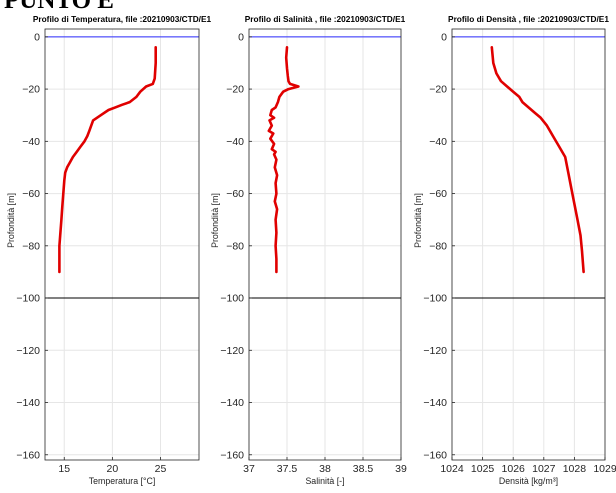 The image size is (616, 493). Describe the element at coordinates (575, 469) in the screenshot. I see `x-tick-label: 1028` at that location.